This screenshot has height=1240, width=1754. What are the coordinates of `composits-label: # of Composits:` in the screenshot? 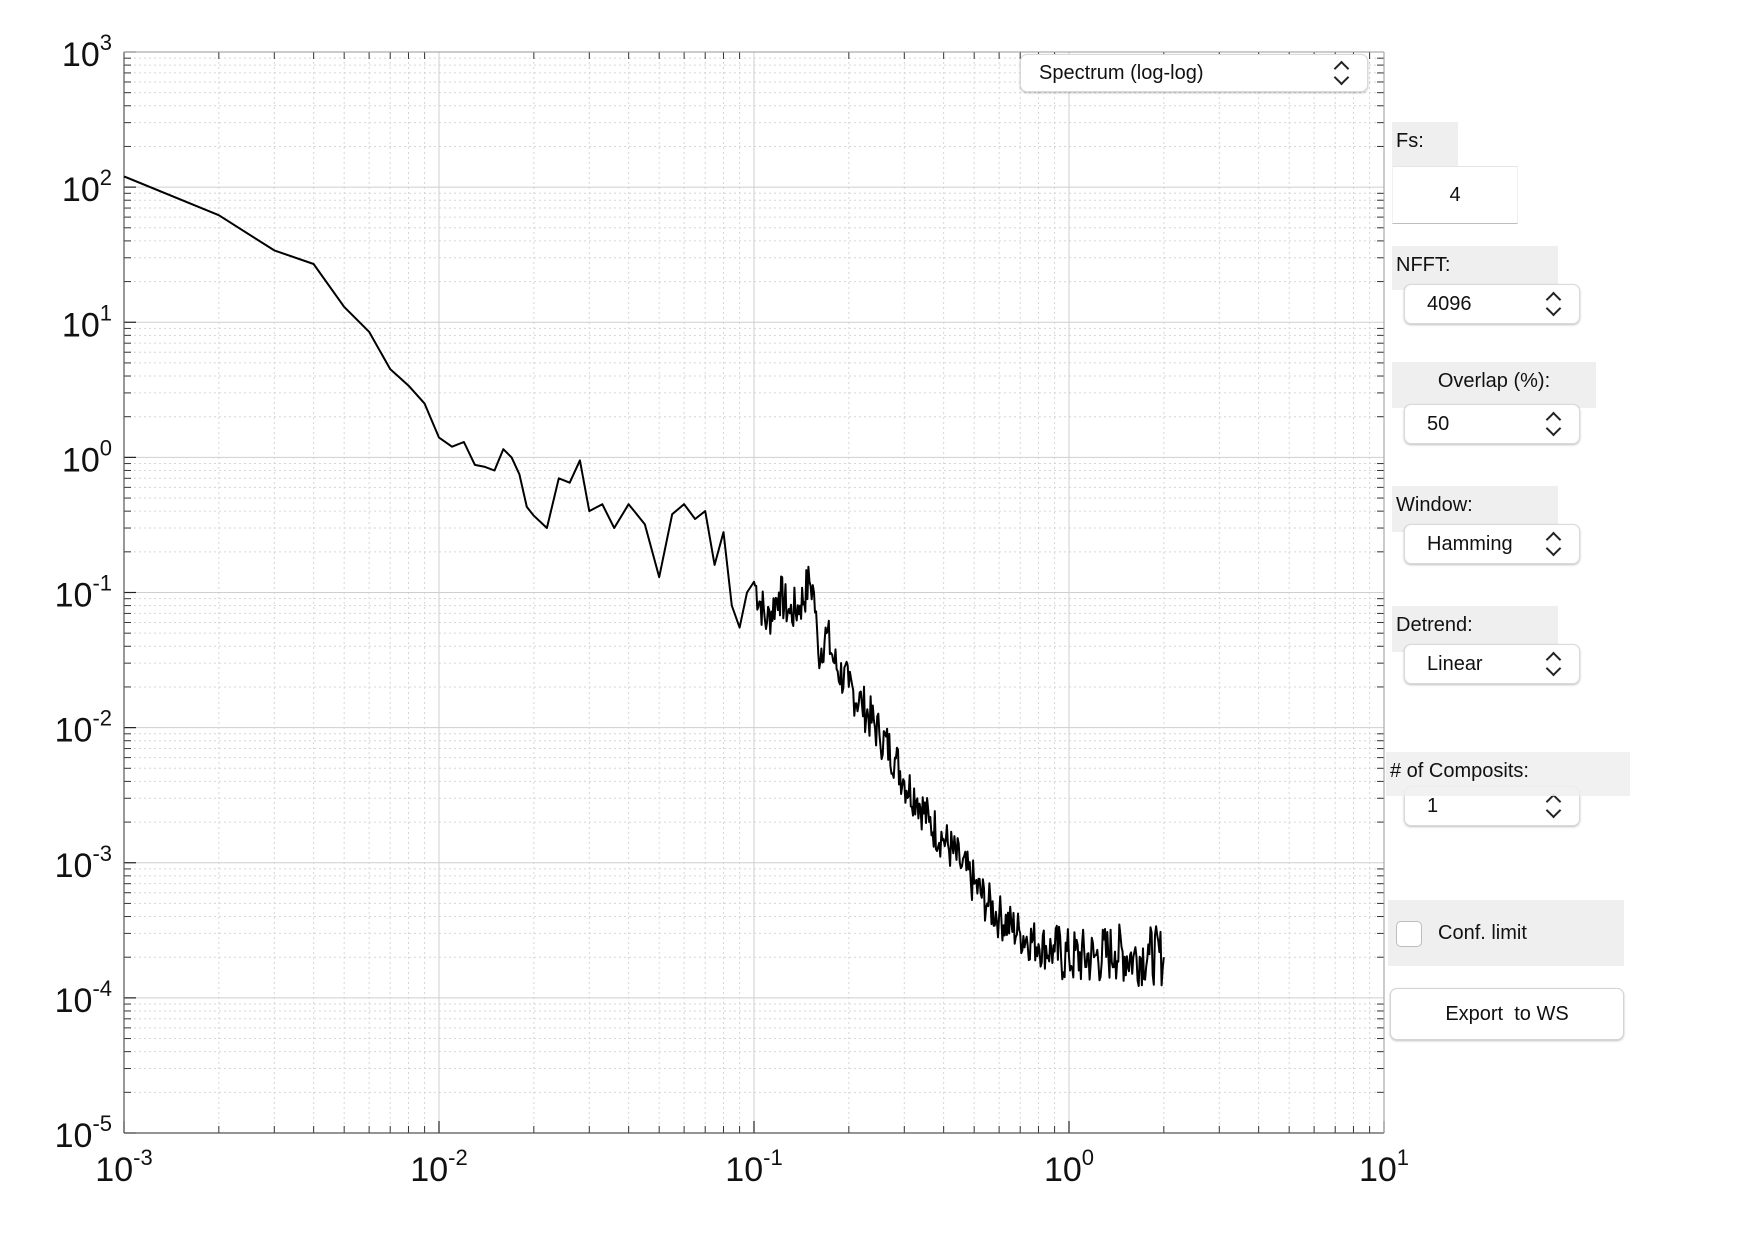 It's located at (1508, 774).